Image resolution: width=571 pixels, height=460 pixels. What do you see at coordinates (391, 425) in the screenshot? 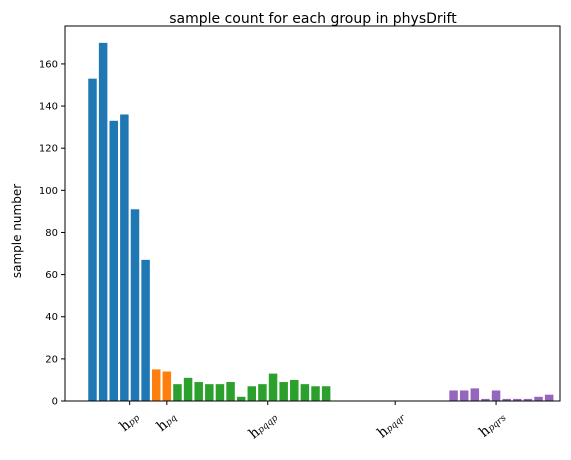
I see `x-tick-label-3: hpqqr` at bounding box center [391, 425].